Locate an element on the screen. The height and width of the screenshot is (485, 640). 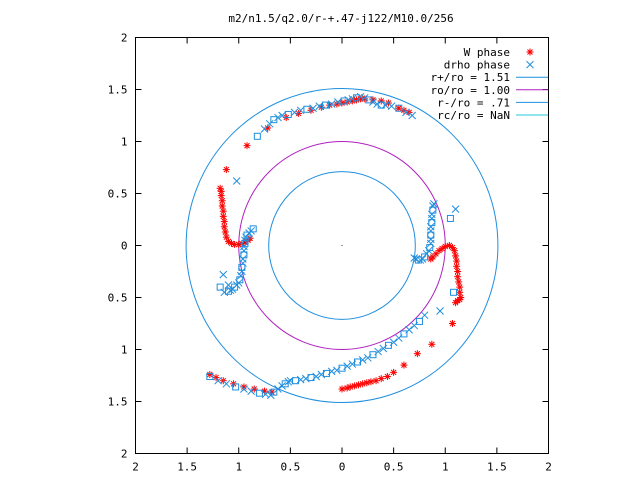
y-tick-label: 1 is located at coordinates (124, 142).